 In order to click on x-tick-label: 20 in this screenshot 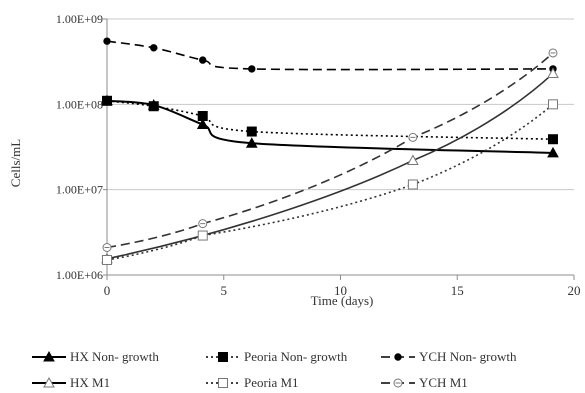, I will do `click(574, 290)`.